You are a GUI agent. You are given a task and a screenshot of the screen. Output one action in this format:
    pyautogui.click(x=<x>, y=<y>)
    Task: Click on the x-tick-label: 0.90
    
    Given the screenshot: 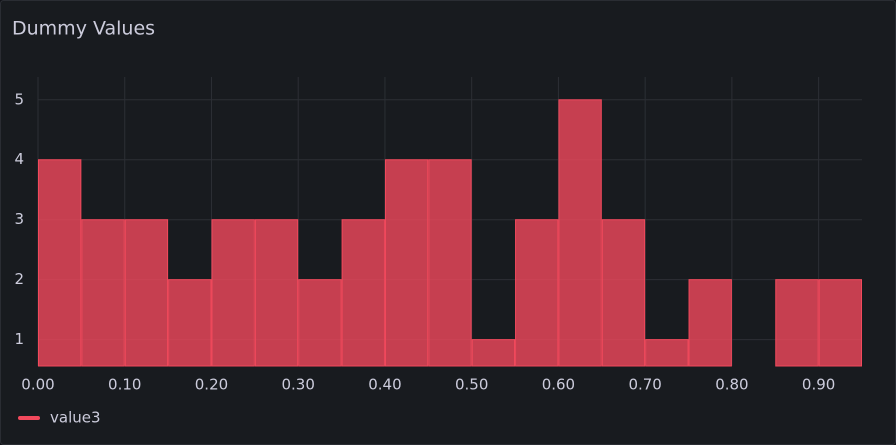 What is the action you would take?
    pyautogui.click(x=818, y=385)
    